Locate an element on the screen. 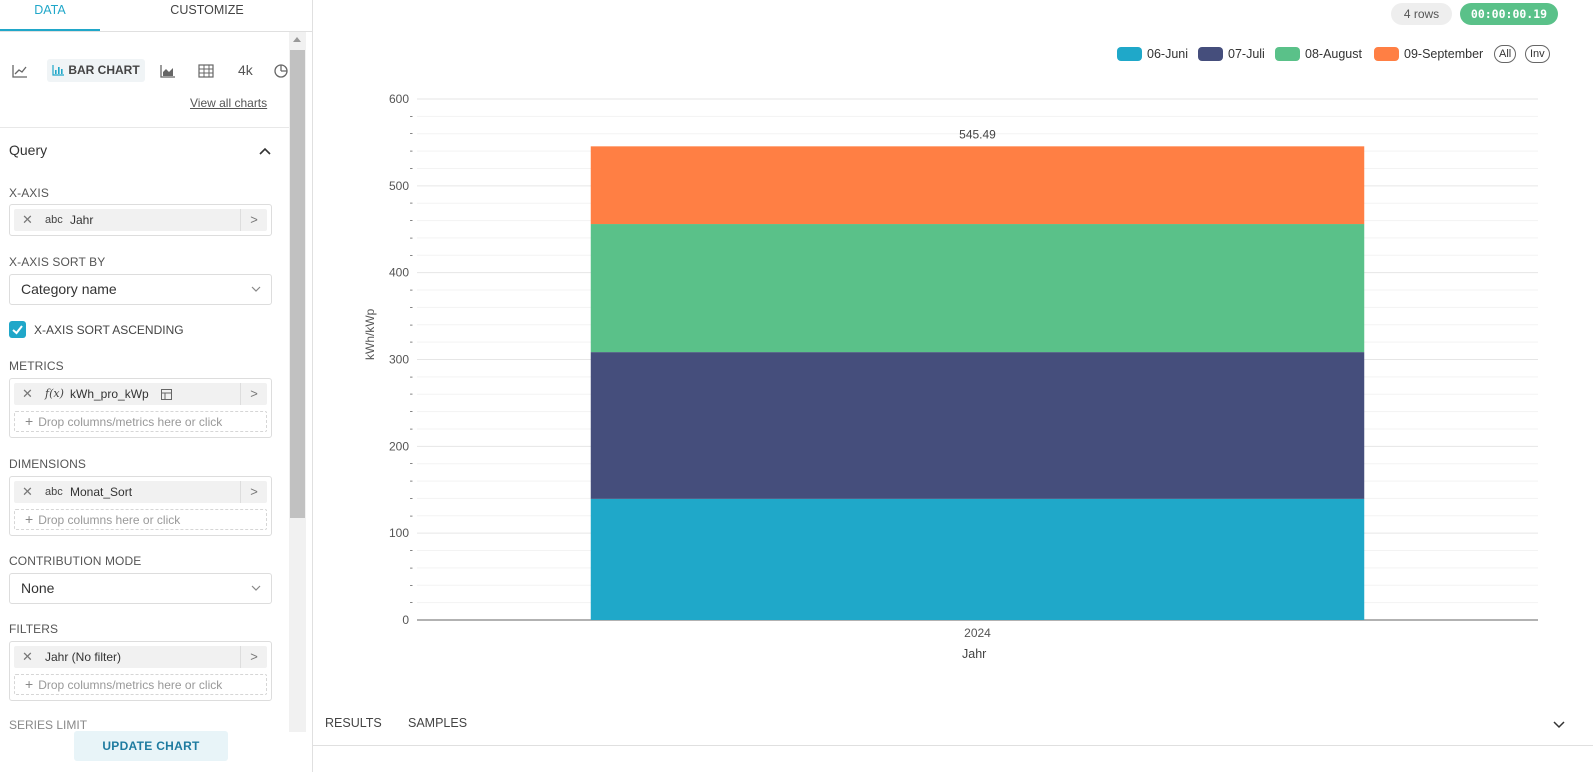 The image size is (1593, 772). tab-samples: SAMPLES is located at coordinates (438, 723).